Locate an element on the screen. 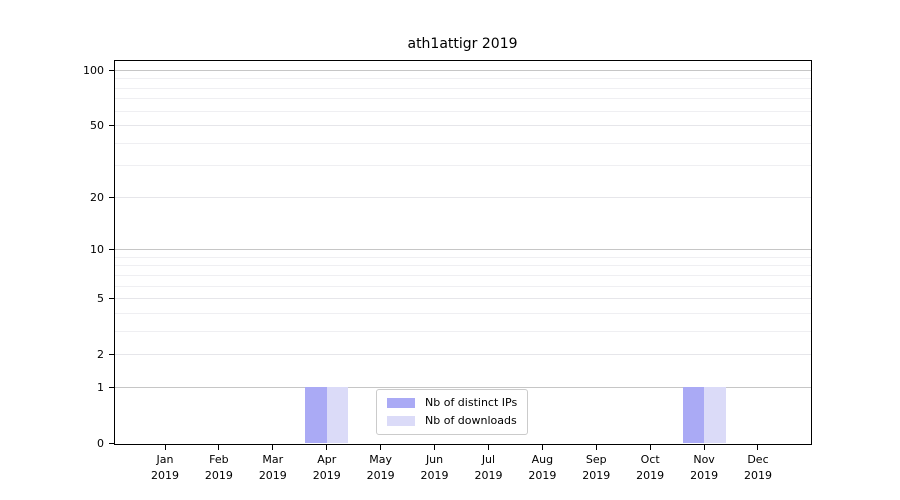 The height and width of the screenshot is (500, 900). y-tick-label: 10 is located at coordinates (97, 250).